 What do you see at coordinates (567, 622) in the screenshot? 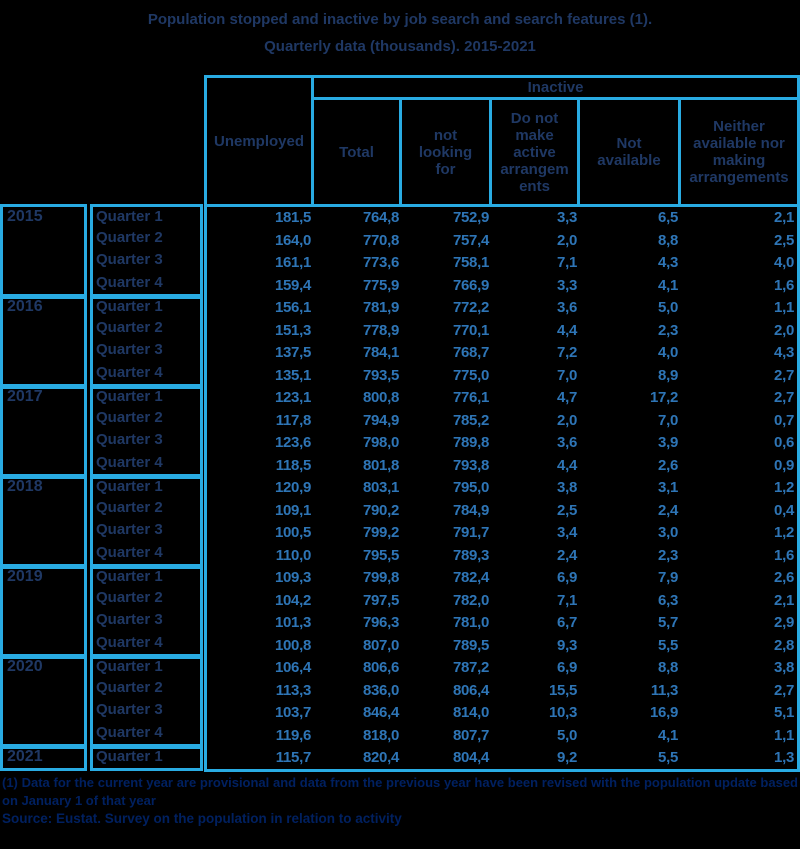
I see `cell-no-active-arrangements: 6,7` at bounding box center [567, 622].